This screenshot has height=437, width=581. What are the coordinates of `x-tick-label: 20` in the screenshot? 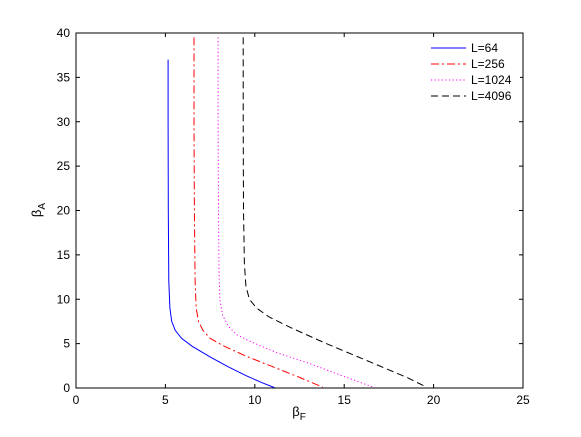 It's located at (434, 400).